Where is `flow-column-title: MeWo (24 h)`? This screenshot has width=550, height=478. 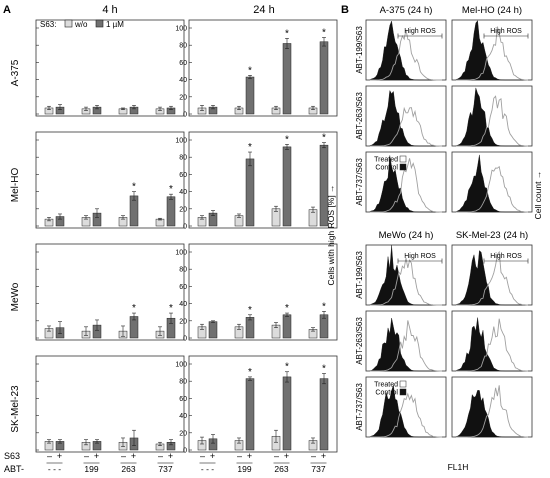 flow-column-title: MeWo (24 h) is located at coordinates (406, 235).